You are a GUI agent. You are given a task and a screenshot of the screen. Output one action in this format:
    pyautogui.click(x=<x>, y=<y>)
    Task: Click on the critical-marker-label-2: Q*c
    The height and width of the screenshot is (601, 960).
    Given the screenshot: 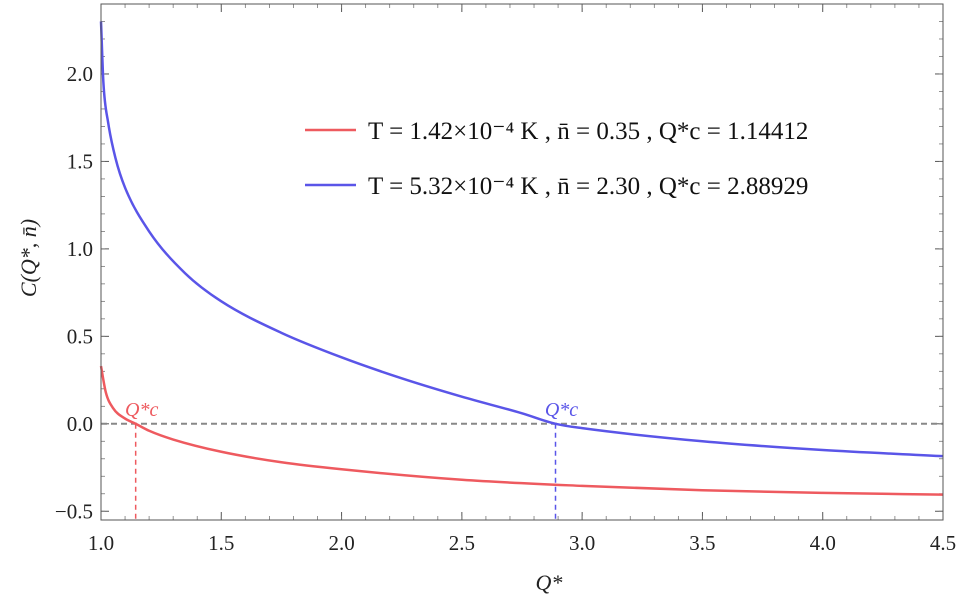 What is the action you would take?
    pyautogui.click(x=561, y=410)
    